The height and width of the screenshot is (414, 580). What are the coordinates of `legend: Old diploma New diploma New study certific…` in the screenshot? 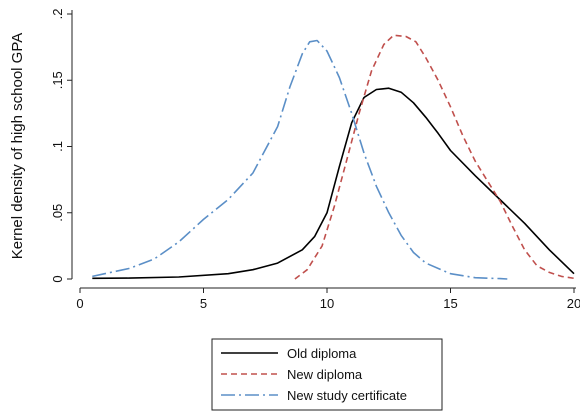 It's located at (327, 374).